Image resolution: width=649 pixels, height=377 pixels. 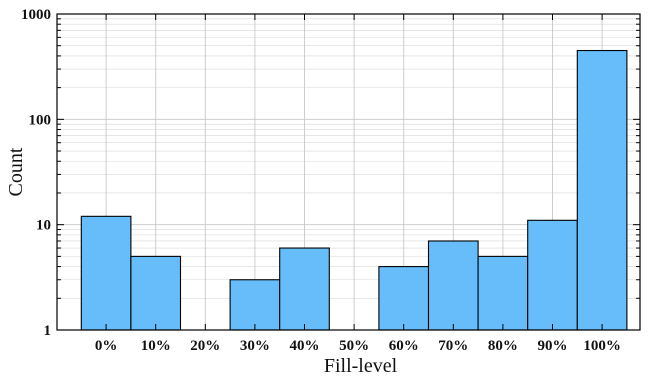 What do you see at coordinates (106, 346) in the screenshot?
I see `x-tick-label: 0%` at bounding box center [106, 346].